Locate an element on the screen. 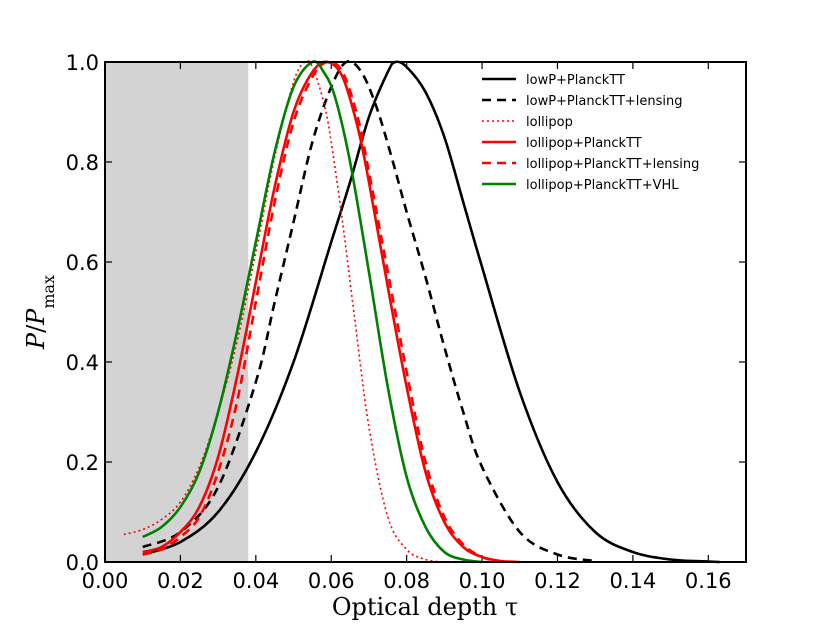 This screenshot has width=830, height=626. x-tick-label: 0.08 is located at coordinates (406, 581).